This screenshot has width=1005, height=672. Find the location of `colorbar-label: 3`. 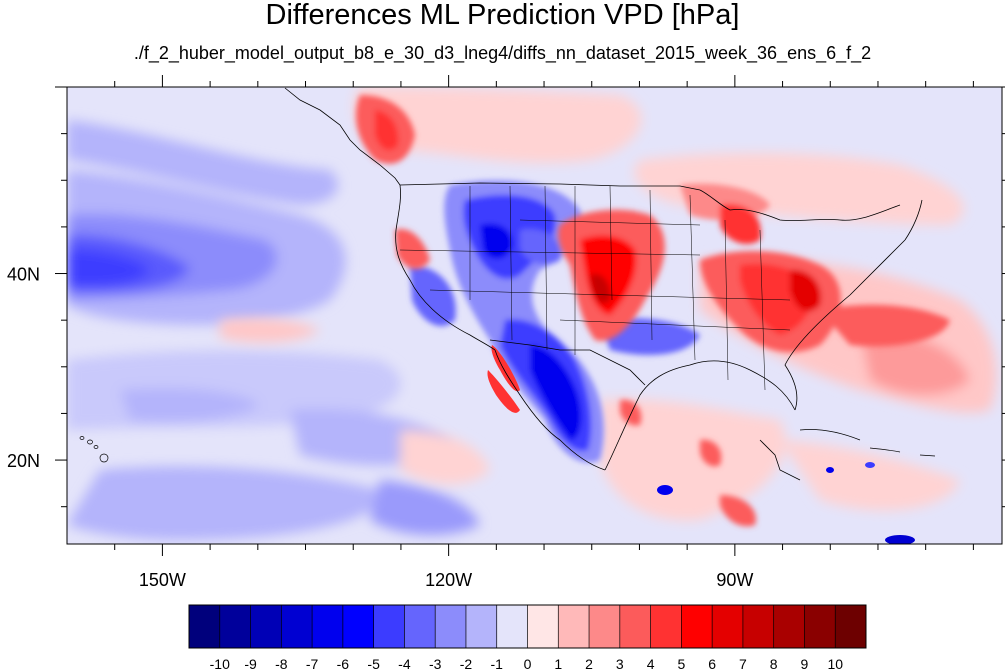

colorbar-label: 3 is located at coordinates (620, 664).